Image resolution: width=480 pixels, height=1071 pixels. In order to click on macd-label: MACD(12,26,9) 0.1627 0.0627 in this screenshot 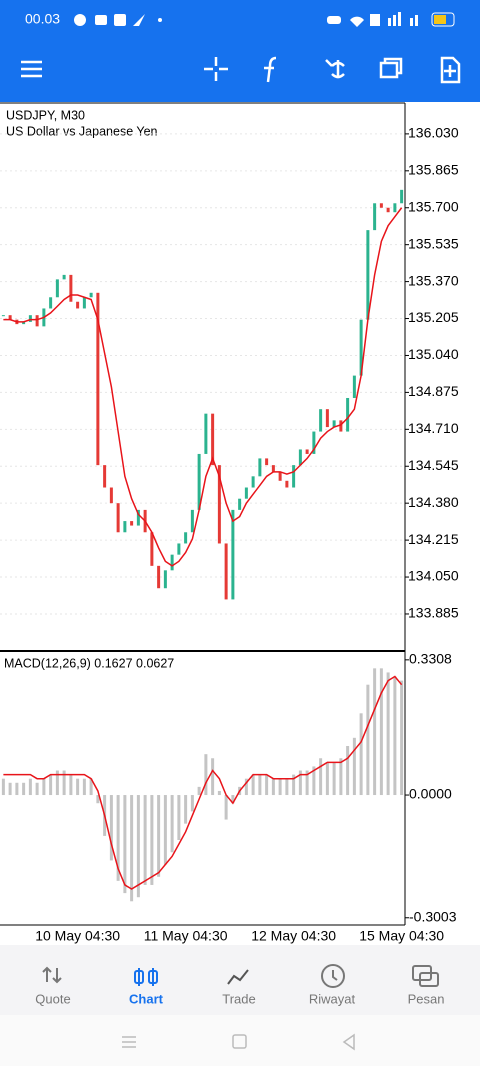, I will do `click(89, 663)`.